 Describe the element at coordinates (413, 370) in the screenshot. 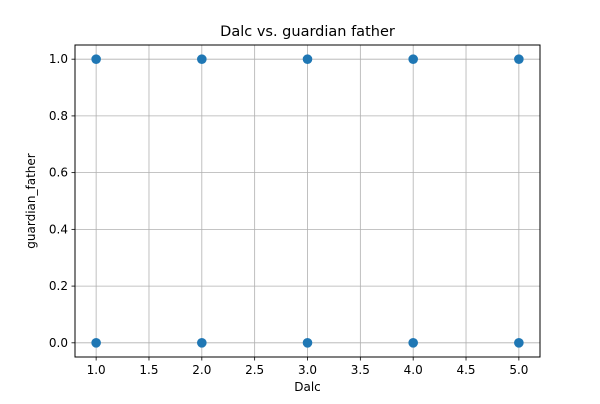

I see `x-tick-label: 4.0` at that location.